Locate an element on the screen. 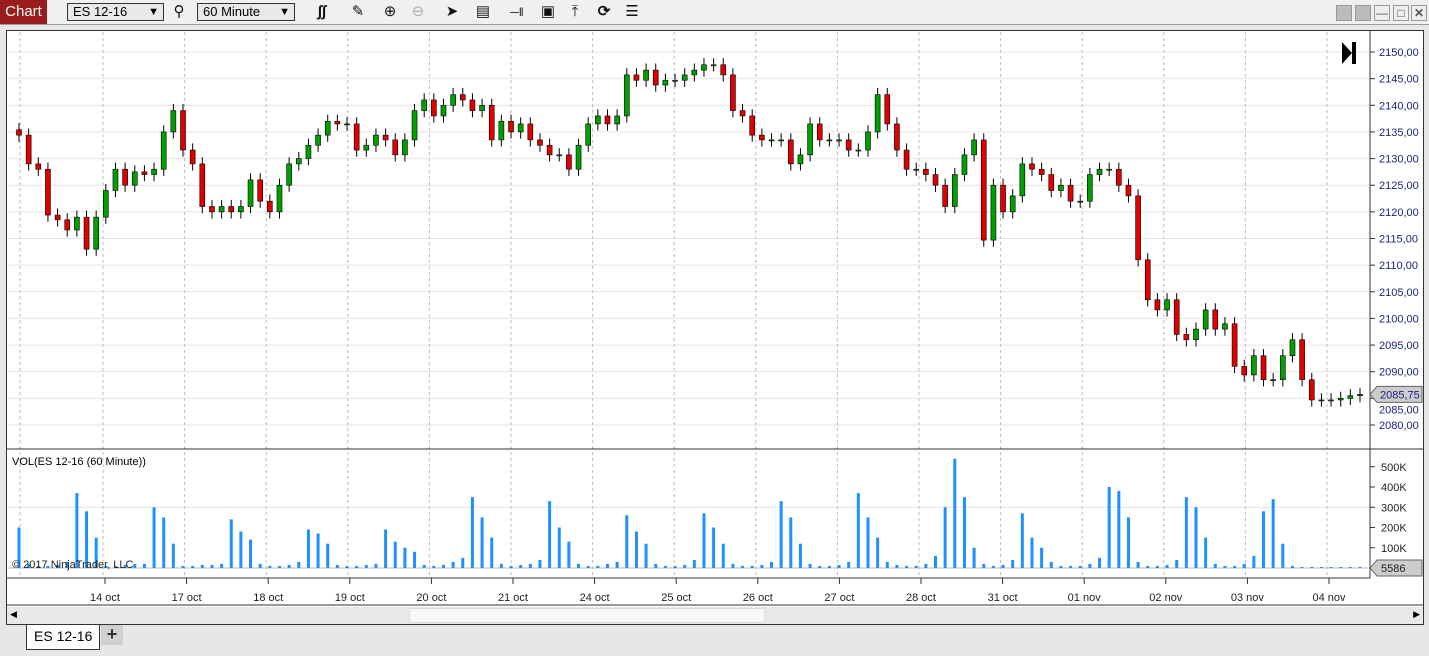  instrument-select: ES 12-16 ▼ is located at coordinates (115, 12).